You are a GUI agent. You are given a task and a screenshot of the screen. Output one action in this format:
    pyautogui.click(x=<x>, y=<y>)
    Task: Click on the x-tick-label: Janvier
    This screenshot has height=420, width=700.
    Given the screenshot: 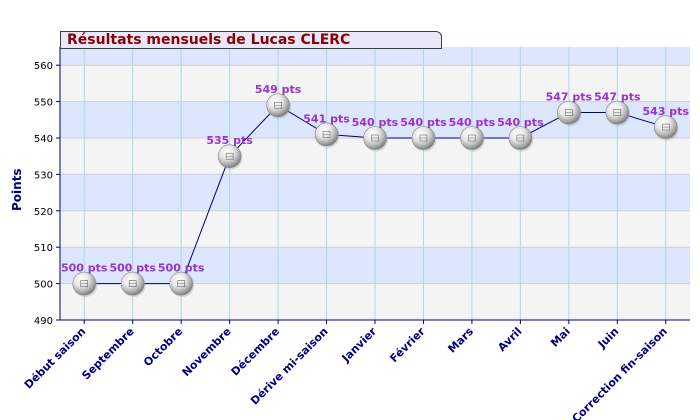 What is the action you would take?
    pyautogui.click(x=359, y=345)
    